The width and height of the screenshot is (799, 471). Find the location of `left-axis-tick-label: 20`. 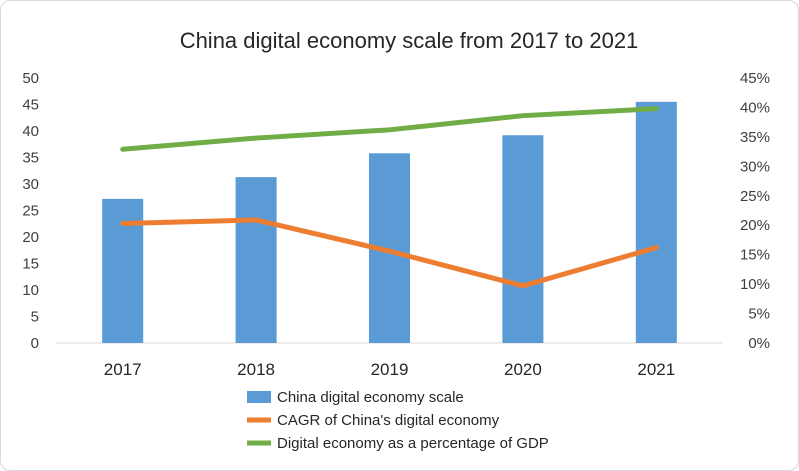

left-axis-tick-label: 20 is located at coordinates (30, 237).